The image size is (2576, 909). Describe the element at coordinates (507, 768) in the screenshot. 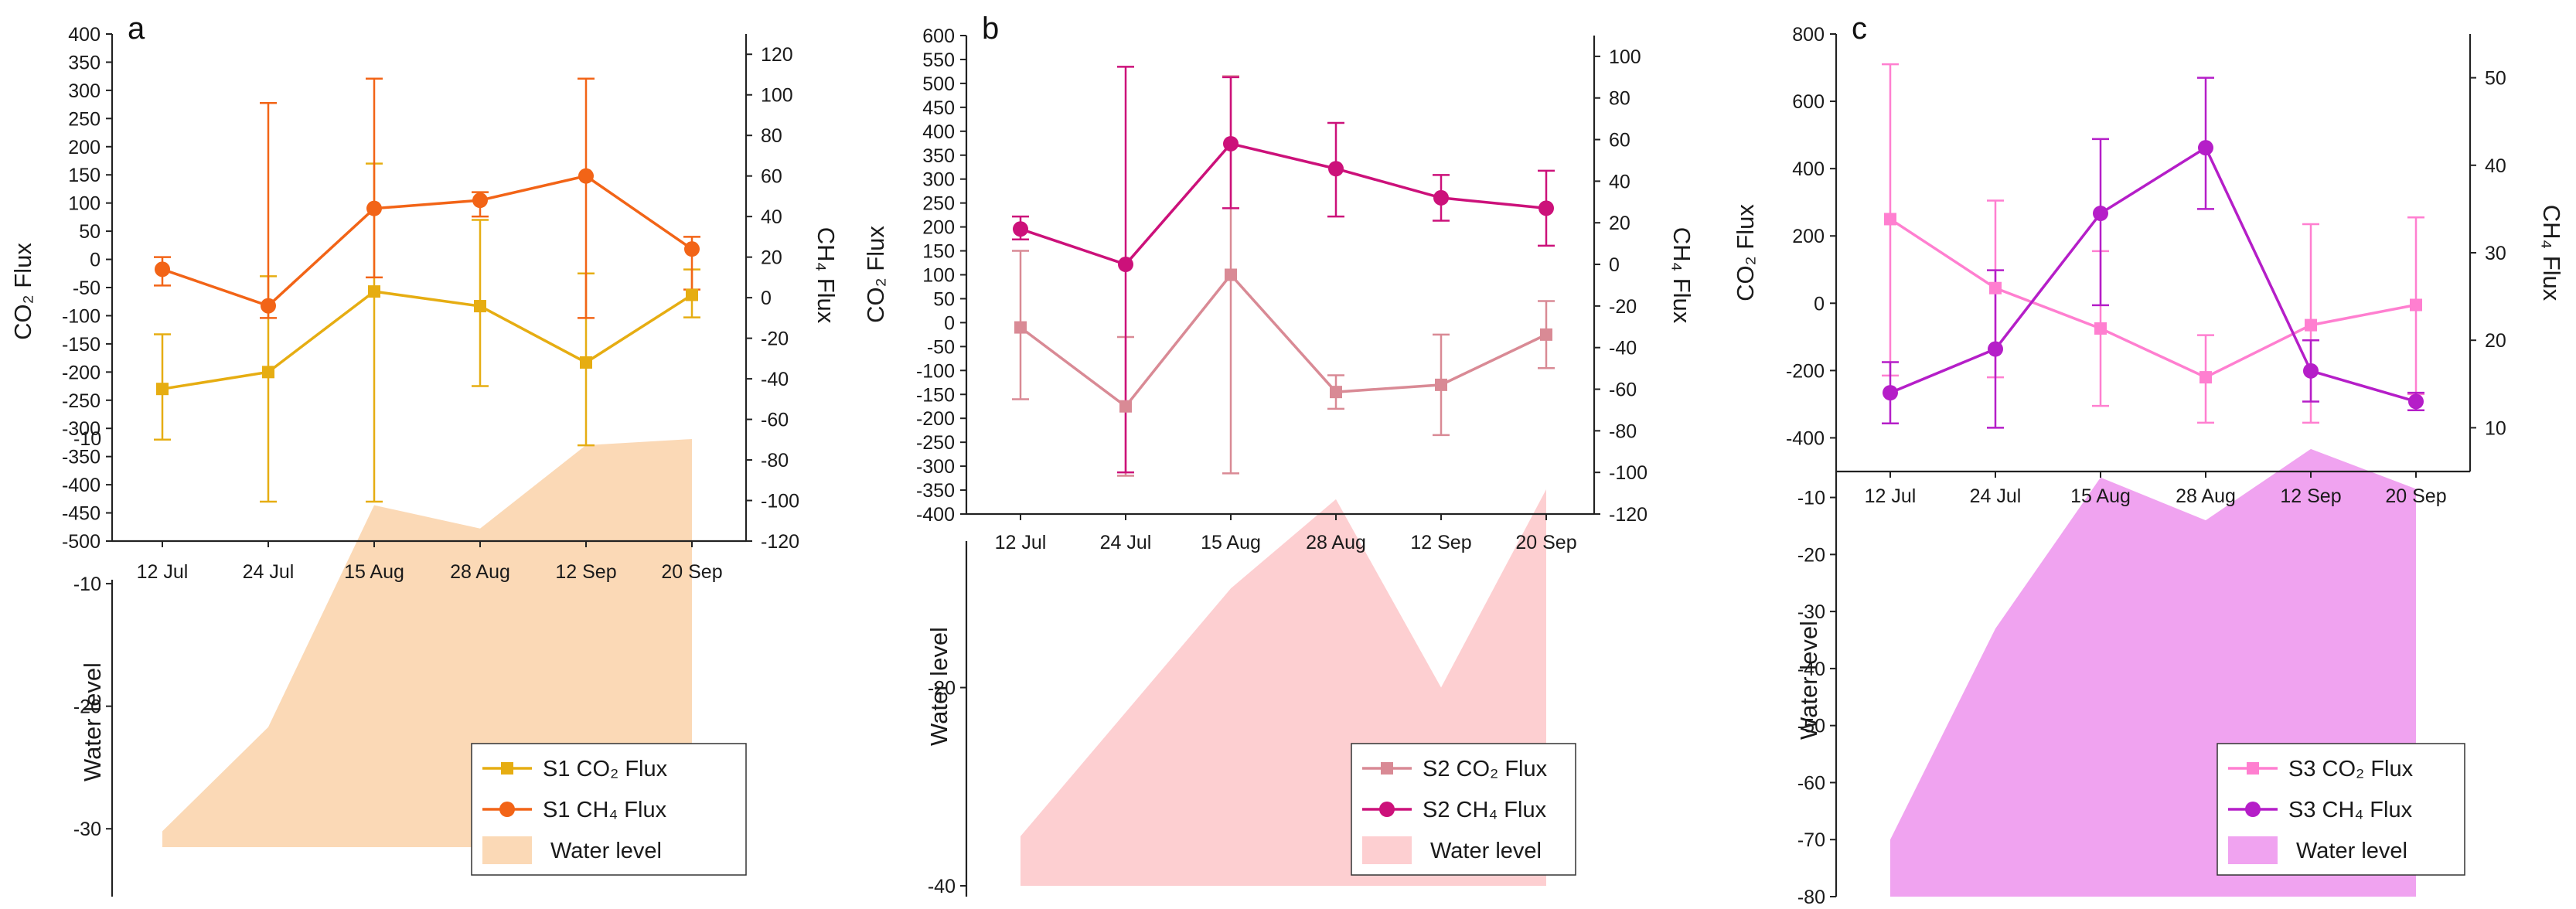

I see `legend-co2-marker` at that location.